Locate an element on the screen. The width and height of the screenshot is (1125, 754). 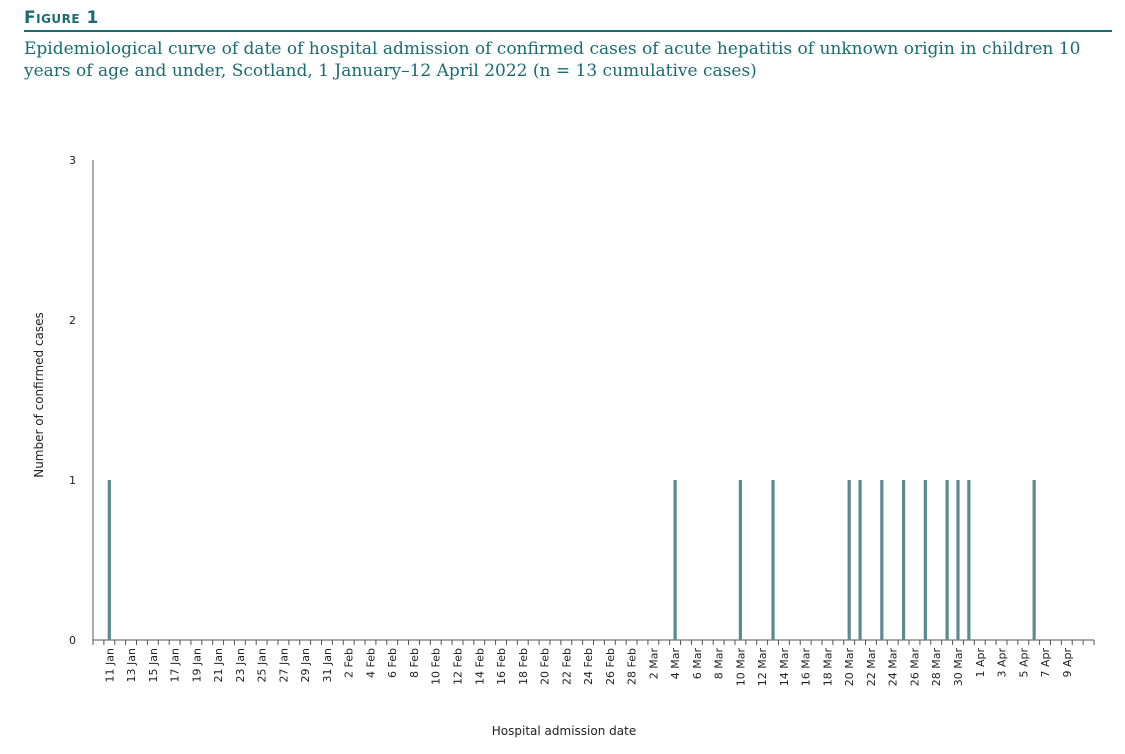
x-tick-label: 26 Mar is located at coordinates (914, 667).